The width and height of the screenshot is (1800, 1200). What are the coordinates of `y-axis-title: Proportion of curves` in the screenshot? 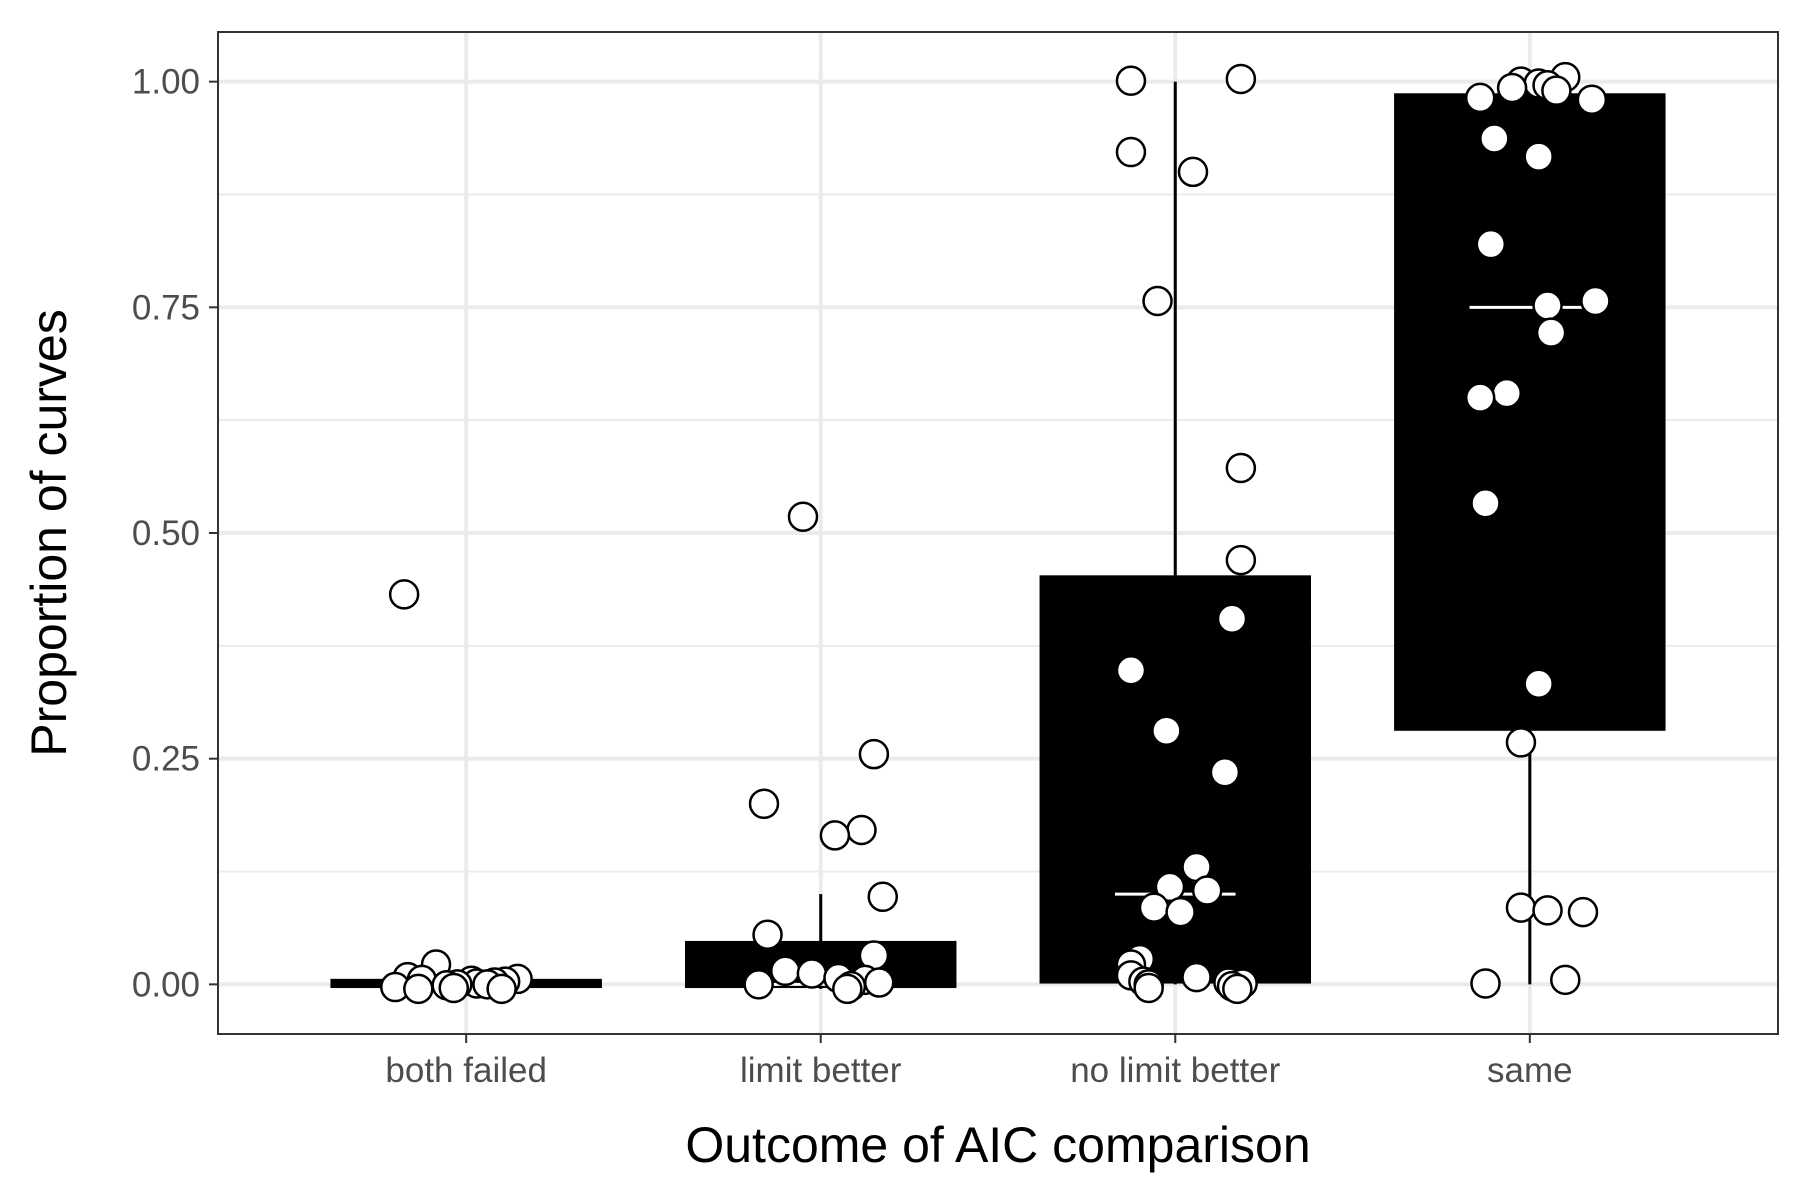 It's located at (49, 532).